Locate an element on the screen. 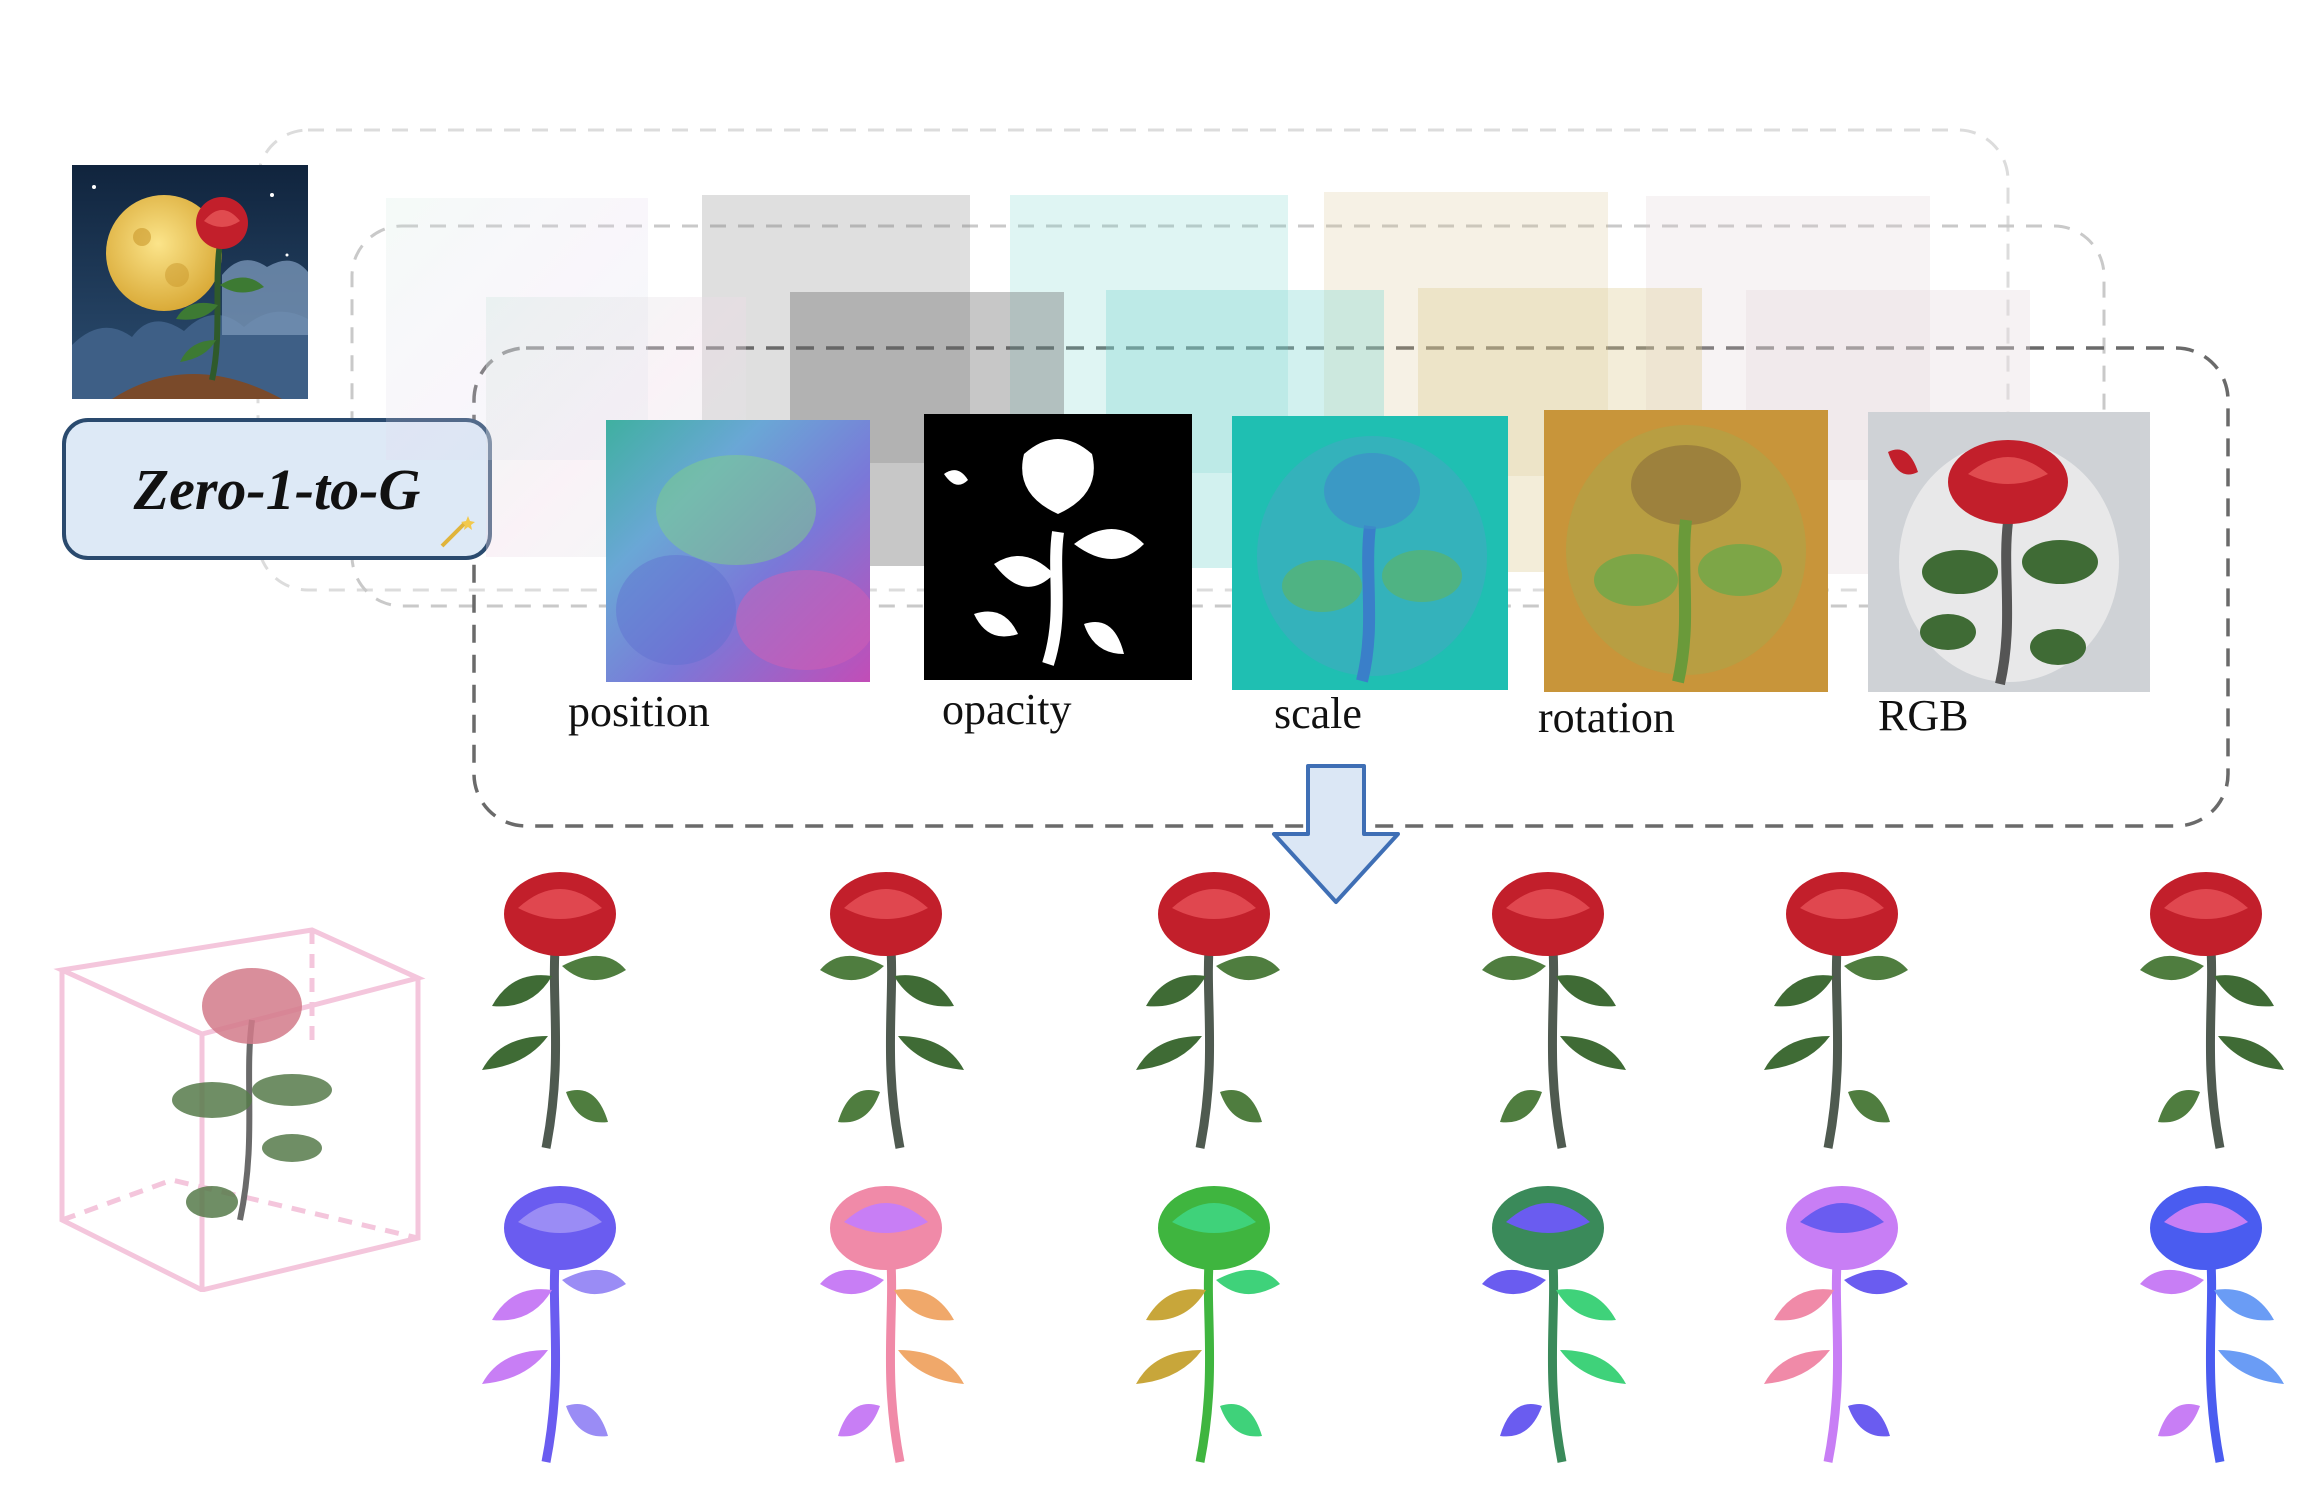 The width and height of the screenshot is (2314, 1507). input-image is located at coordinates (190, 282).